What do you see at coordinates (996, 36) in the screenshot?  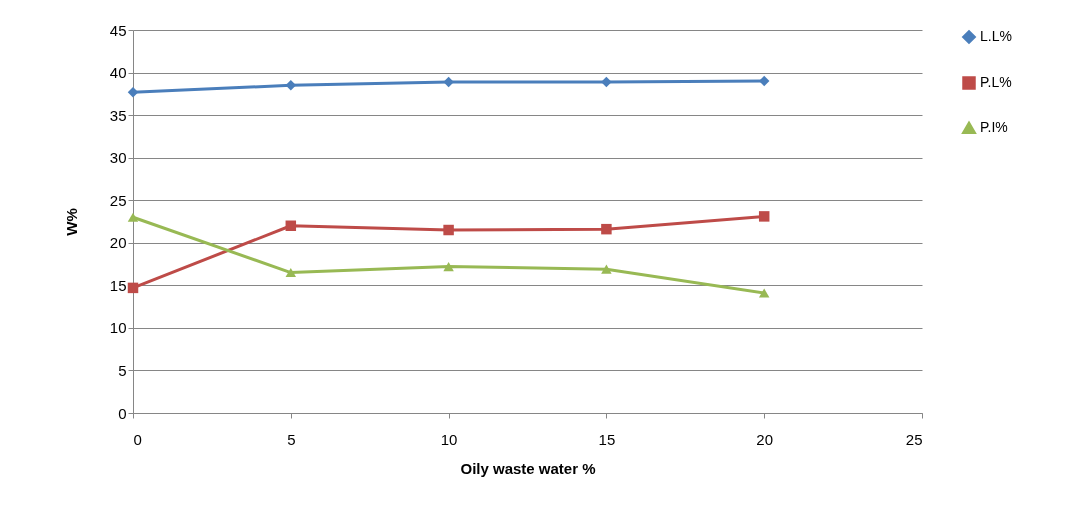 I see `legend-label: L.L%` at bounding box center [996, 36].